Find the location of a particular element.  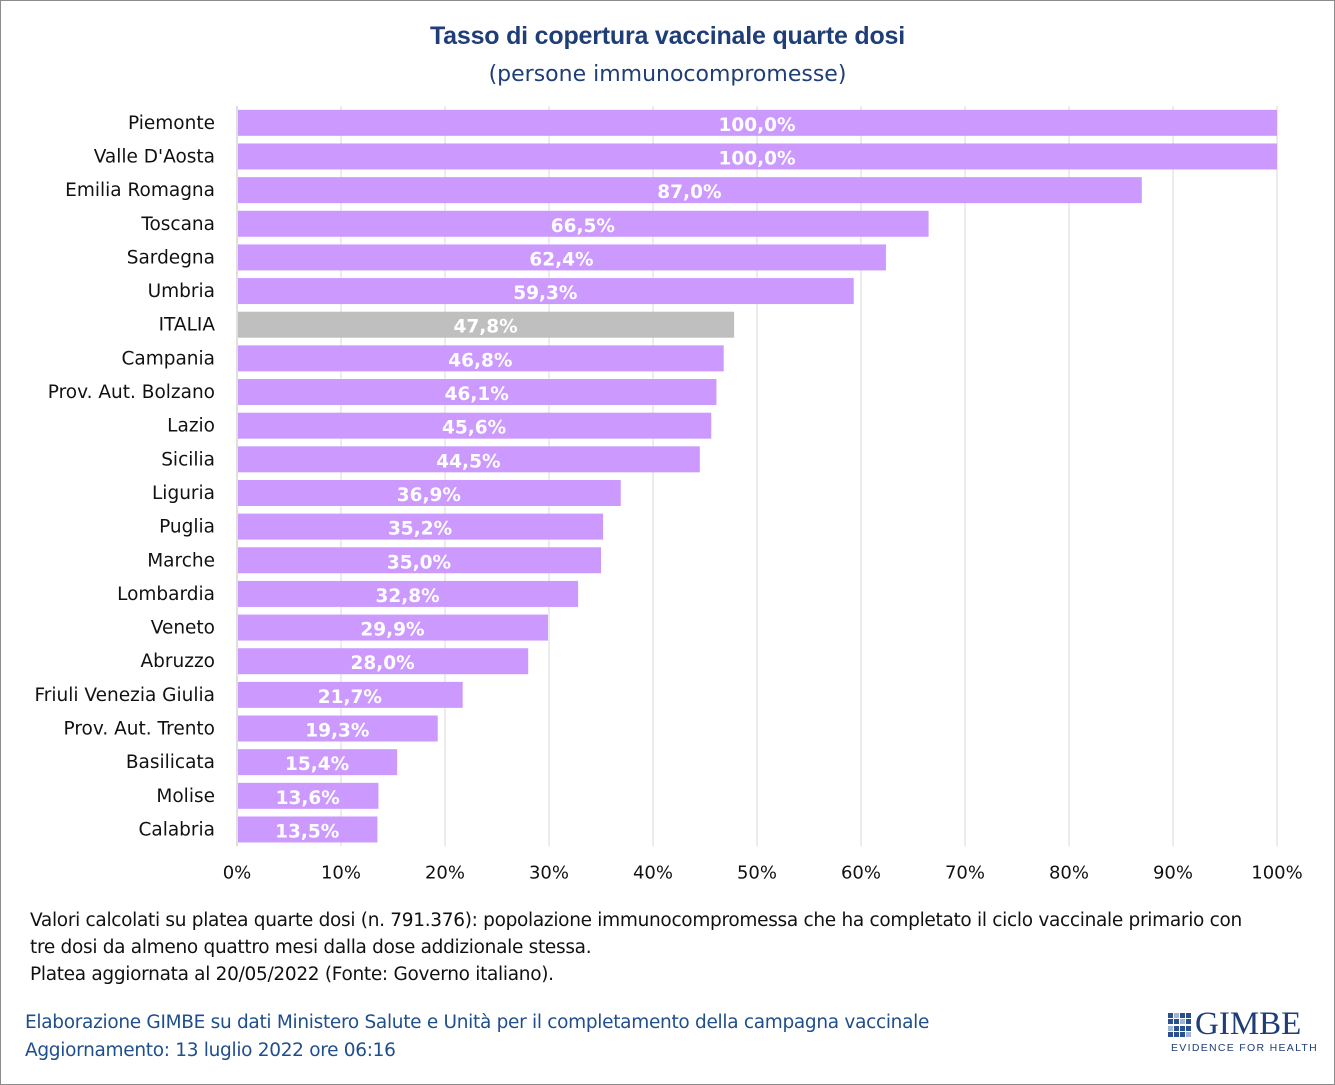

category-label: Lombardia is located at coordinates (166, 594).